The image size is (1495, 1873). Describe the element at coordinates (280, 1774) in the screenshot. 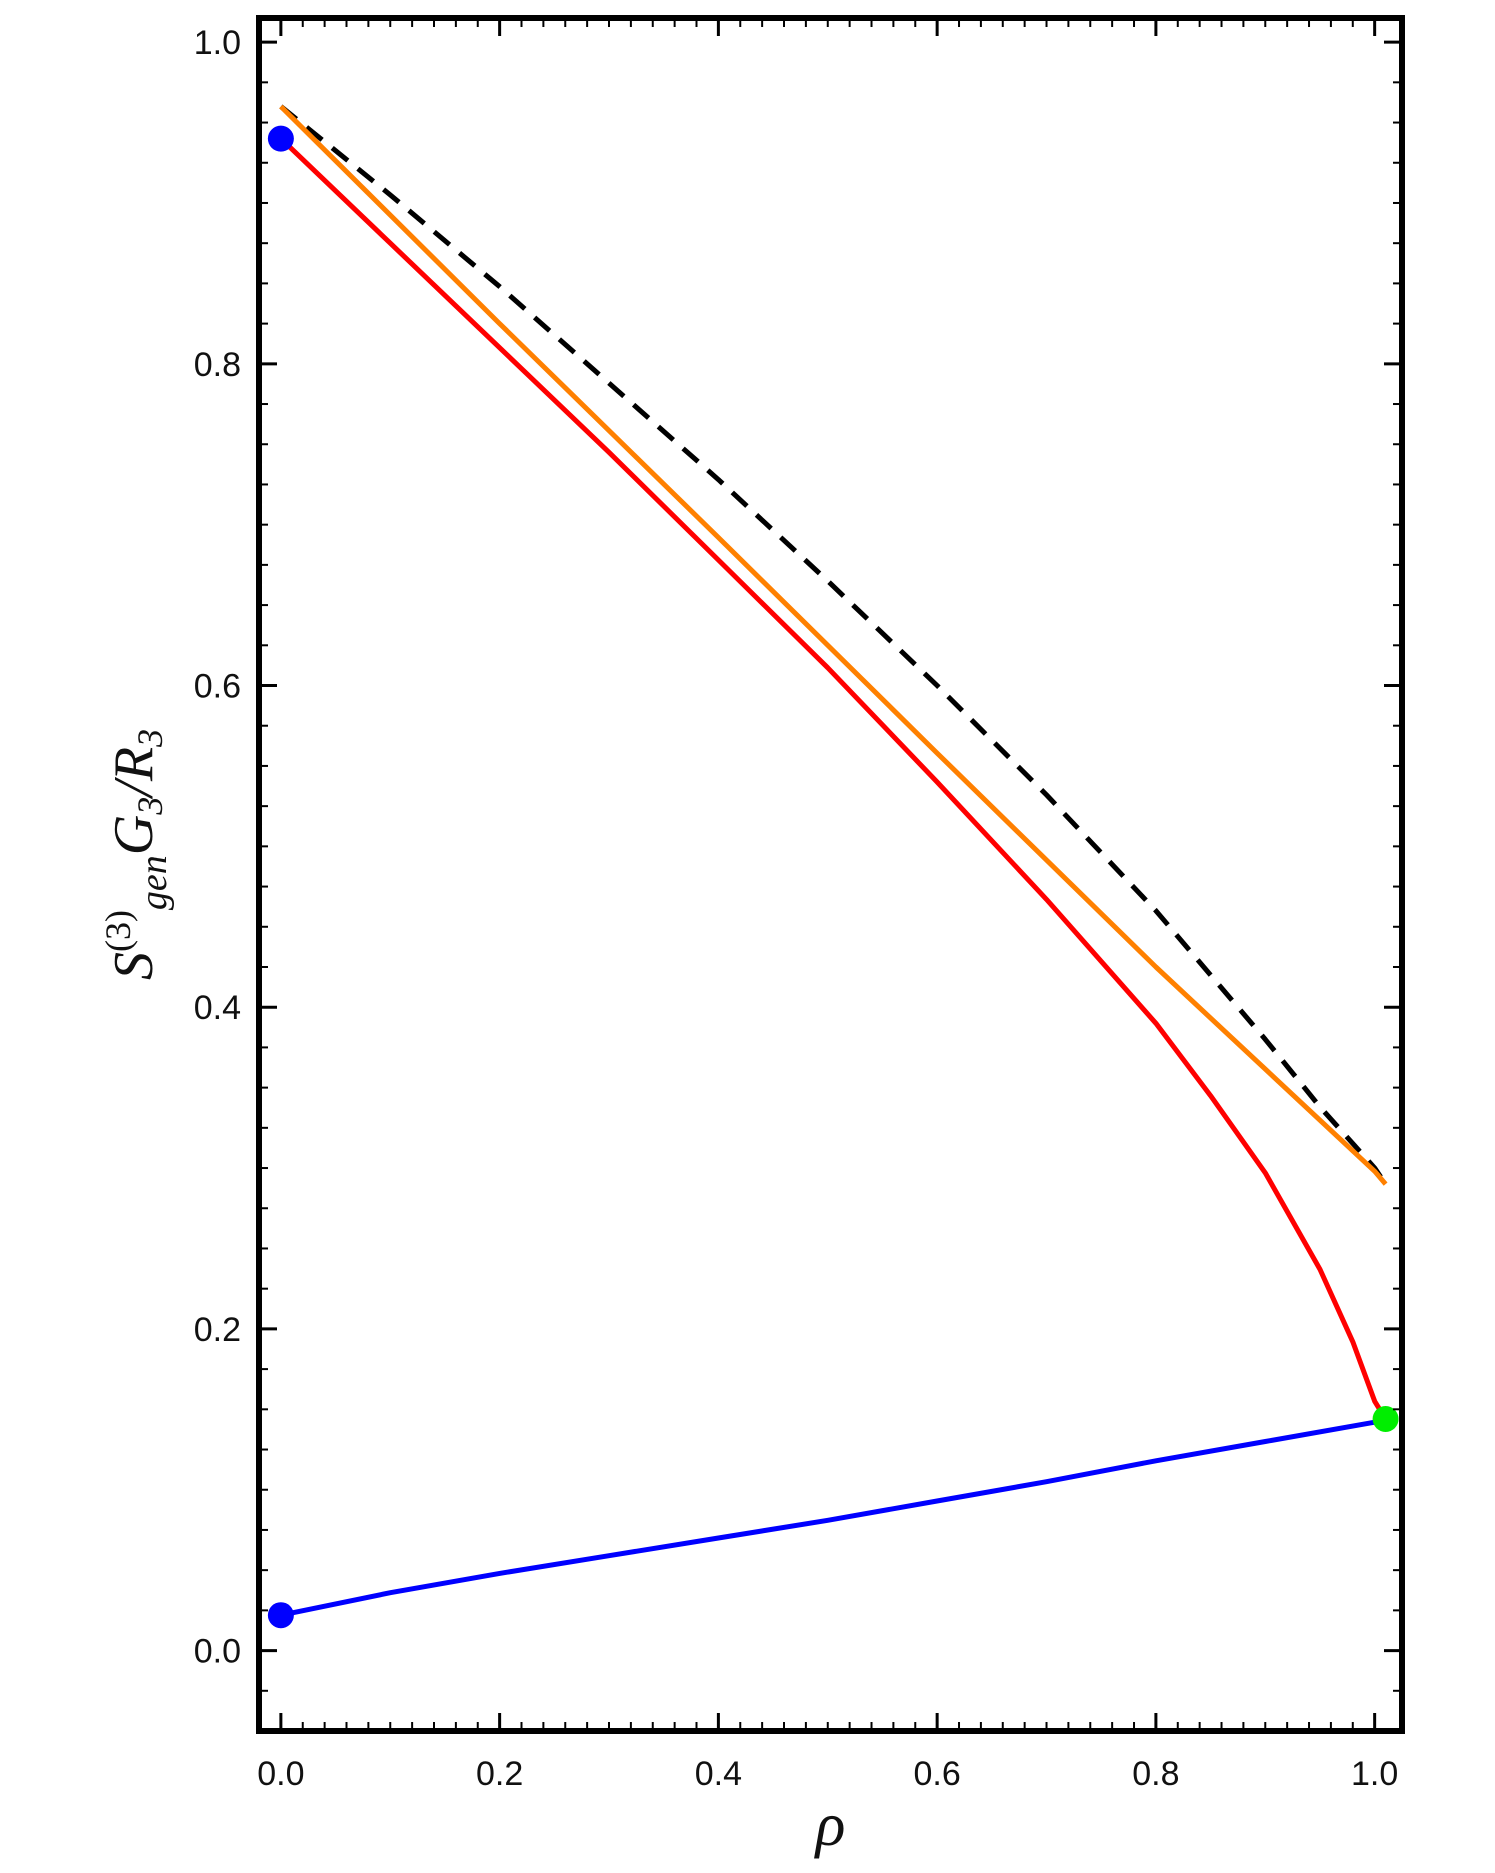

I see `x-tick-label: 0.0` at that location.